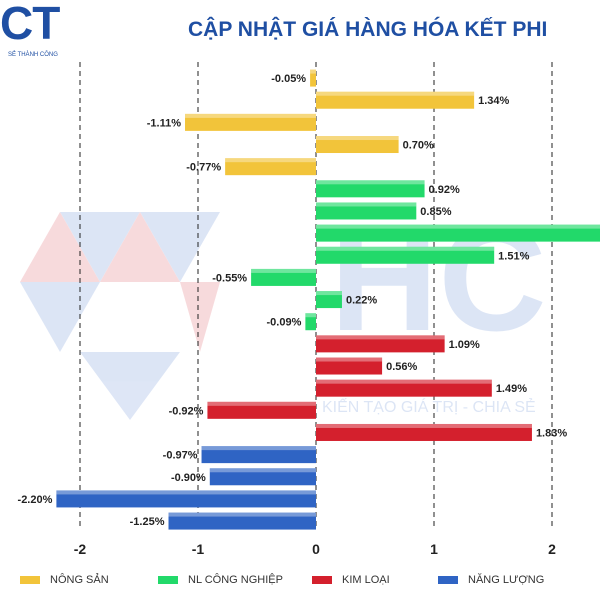 The width and height of the screenshot is (600, 600). I want to click on data-label-1-3: 1.51%, so click(513, 256).